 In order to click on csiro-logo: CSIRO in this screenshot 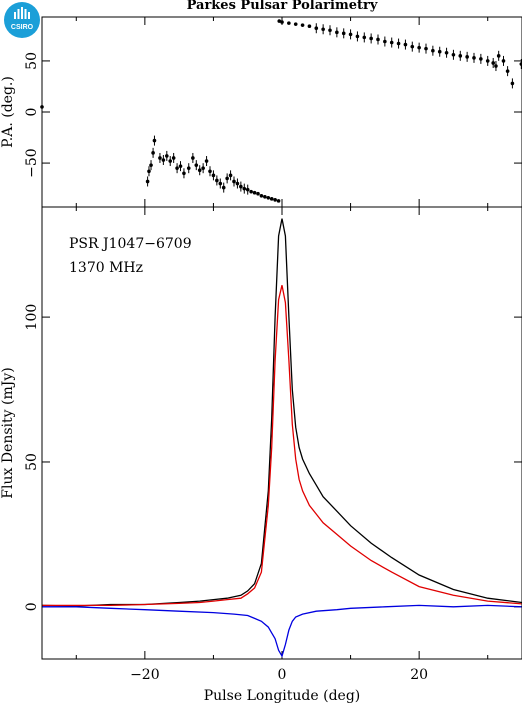, I will do `click(22, 20)`.